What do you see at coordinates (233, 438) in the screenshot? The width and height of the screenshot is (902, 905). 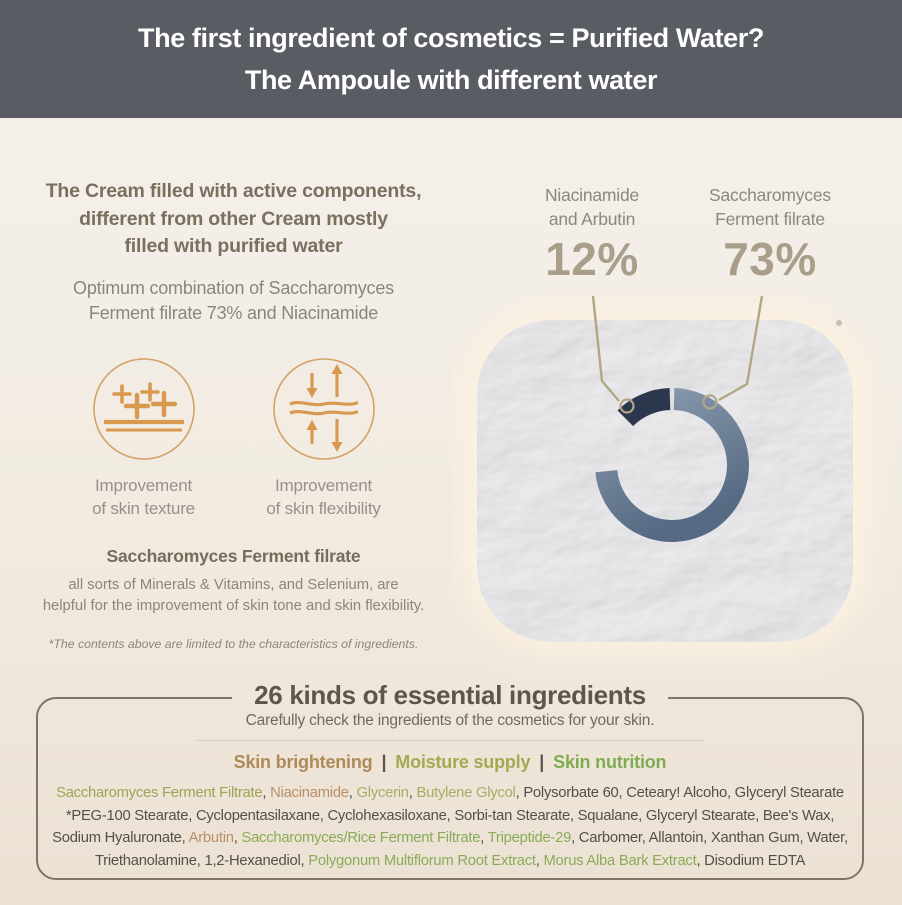 I see `feature-list: Improvement of skin texture` at bounding box center [233, 438].